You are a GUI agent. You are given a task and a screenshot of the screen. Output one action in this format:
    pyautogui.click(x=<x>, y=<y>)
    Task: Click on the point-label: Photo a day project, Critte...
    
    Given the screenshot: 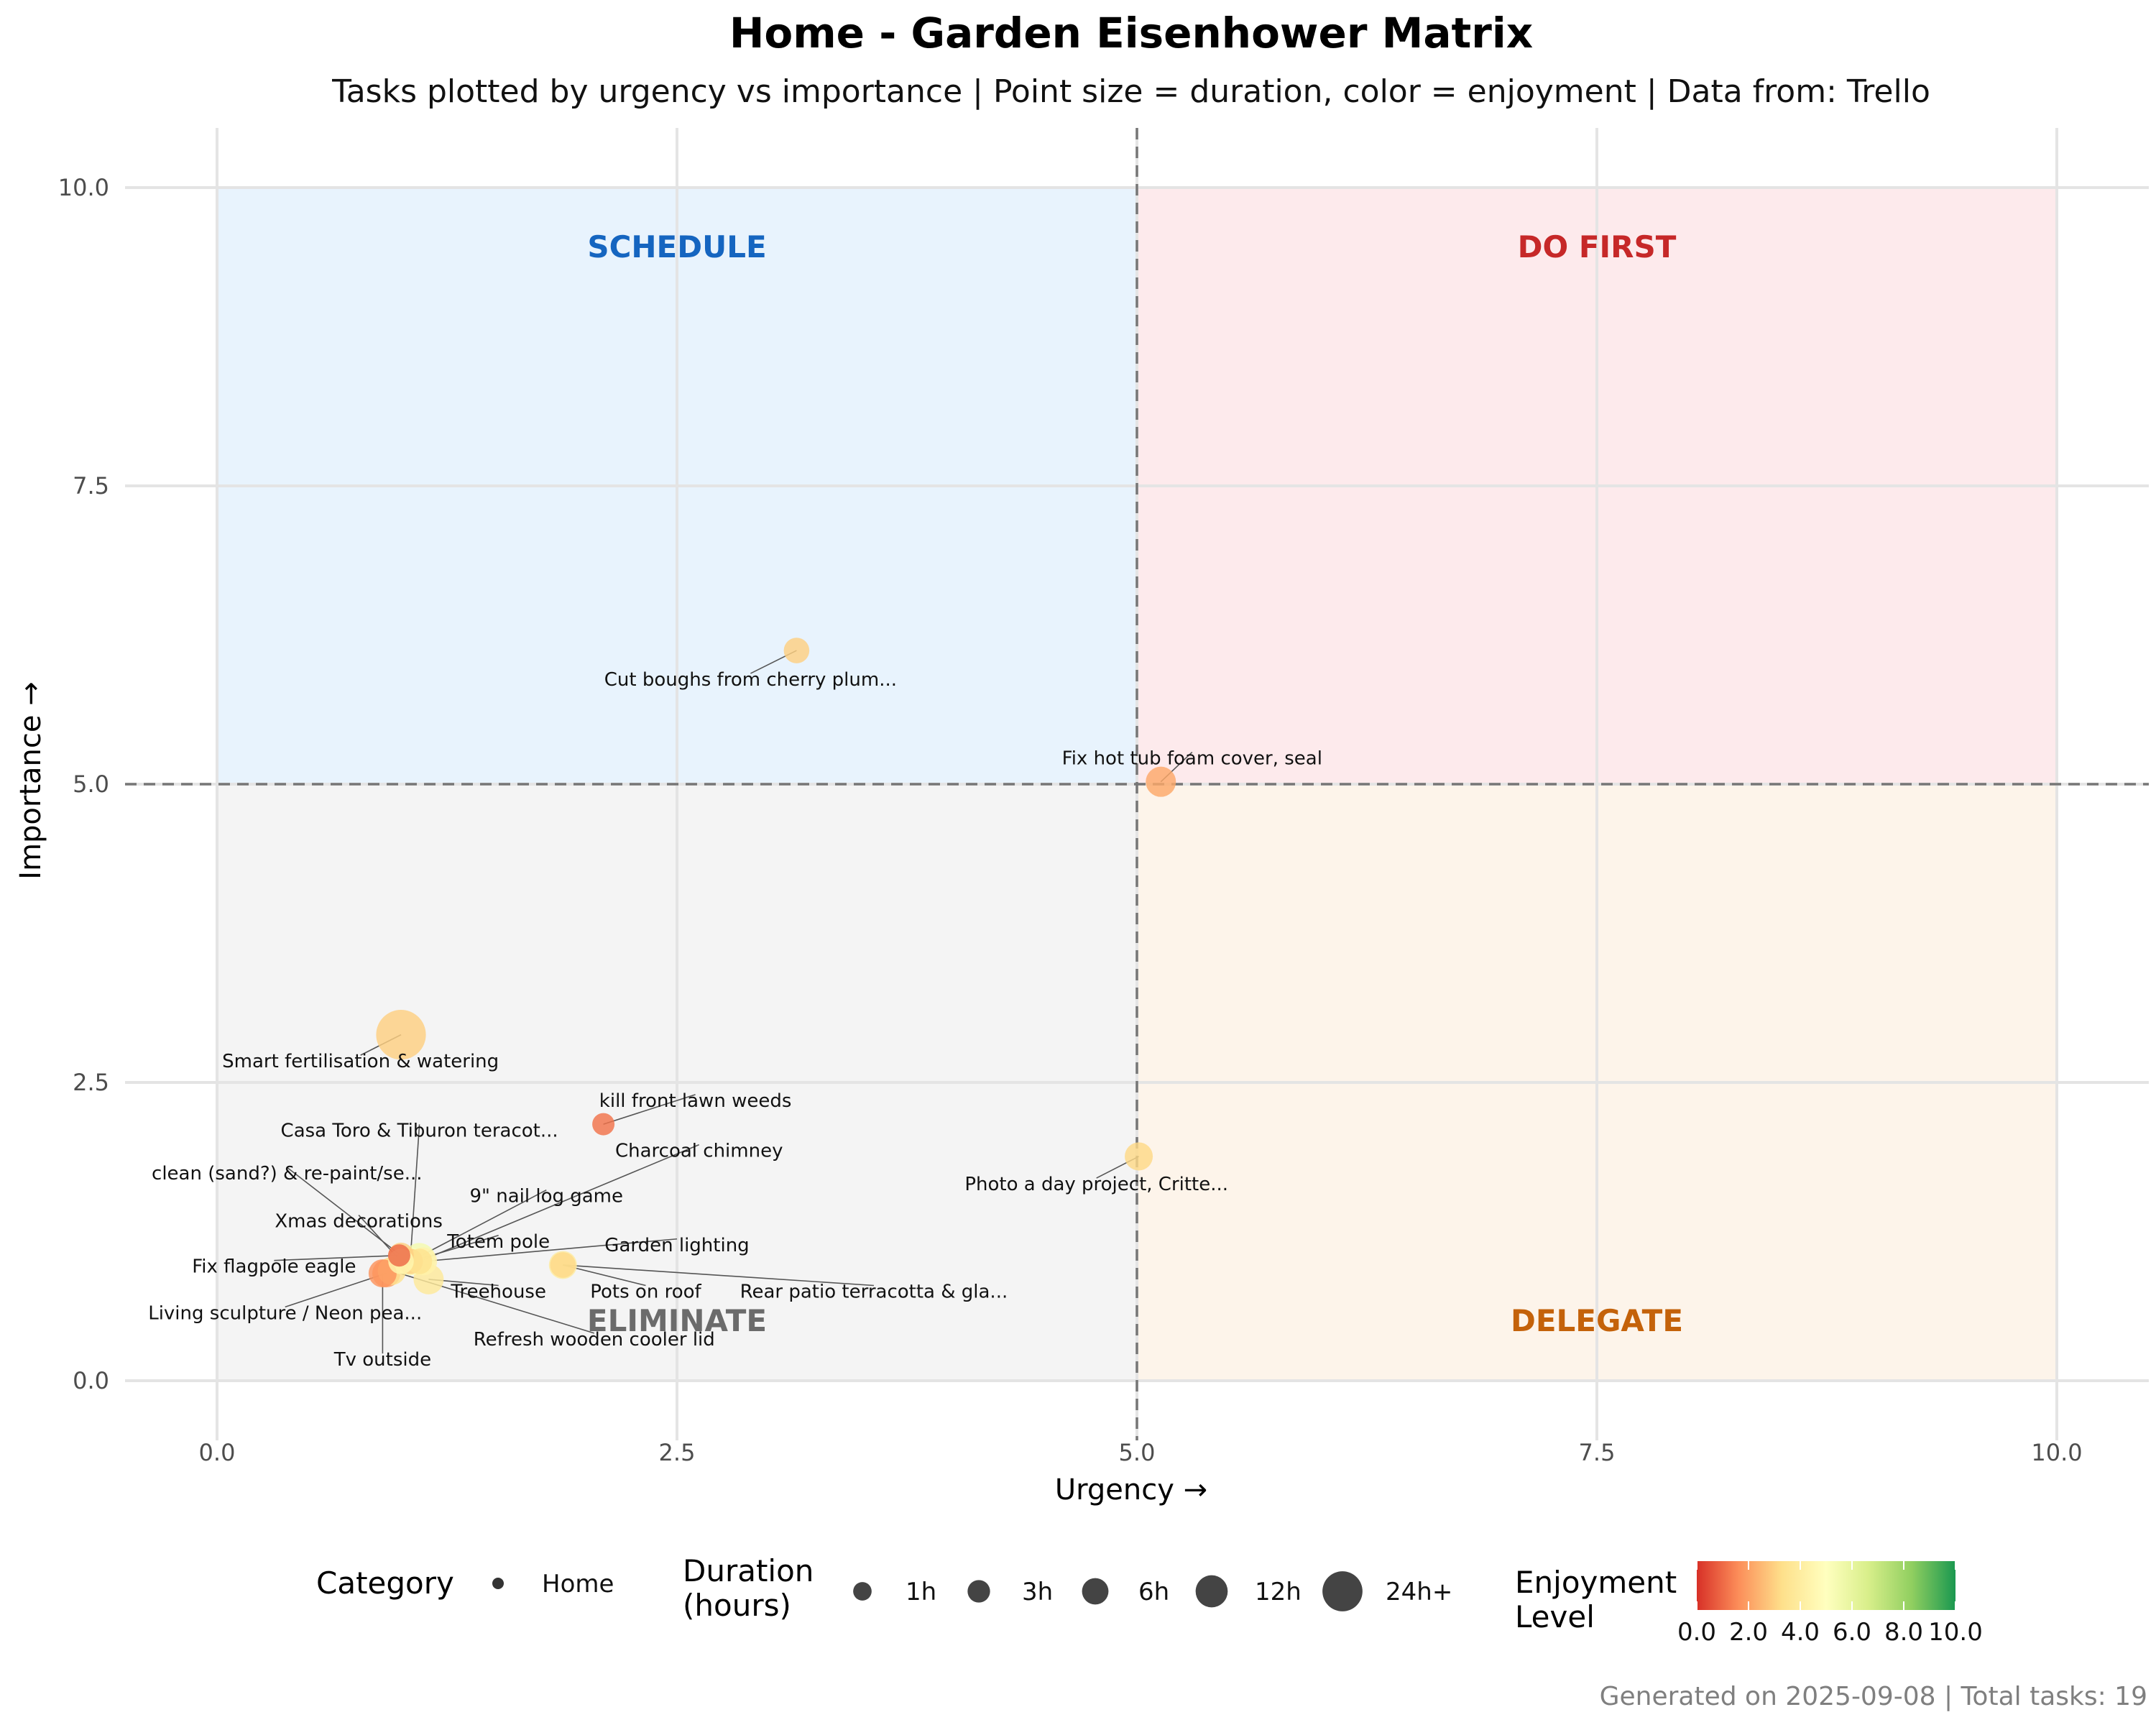 What is the action you would take?
    pyautogui.click(x=1096, y=1184)
    